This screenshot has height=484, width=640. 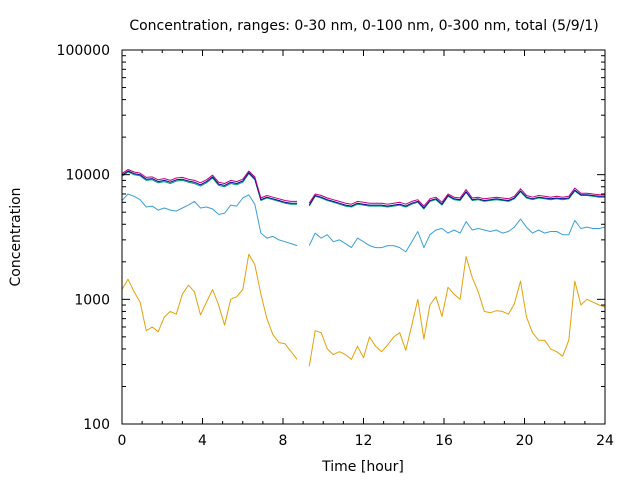 What do you see at coordinates (16, 236) in the screenshot?
I see `y-axis-label: Concentration` at bounding box center [16, 236].